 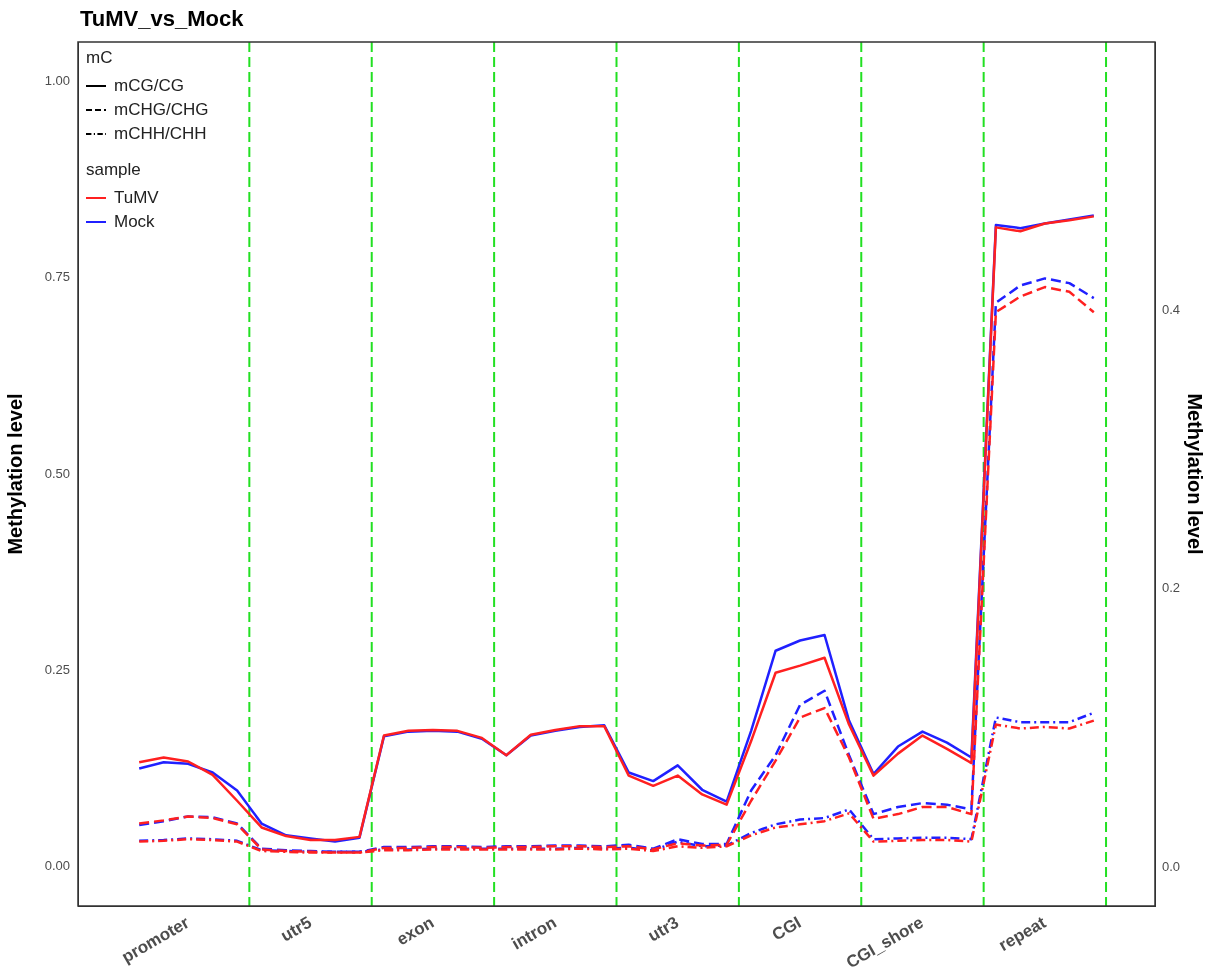 I want to click on x-tick-label: exon, so click(x=415, y=931).